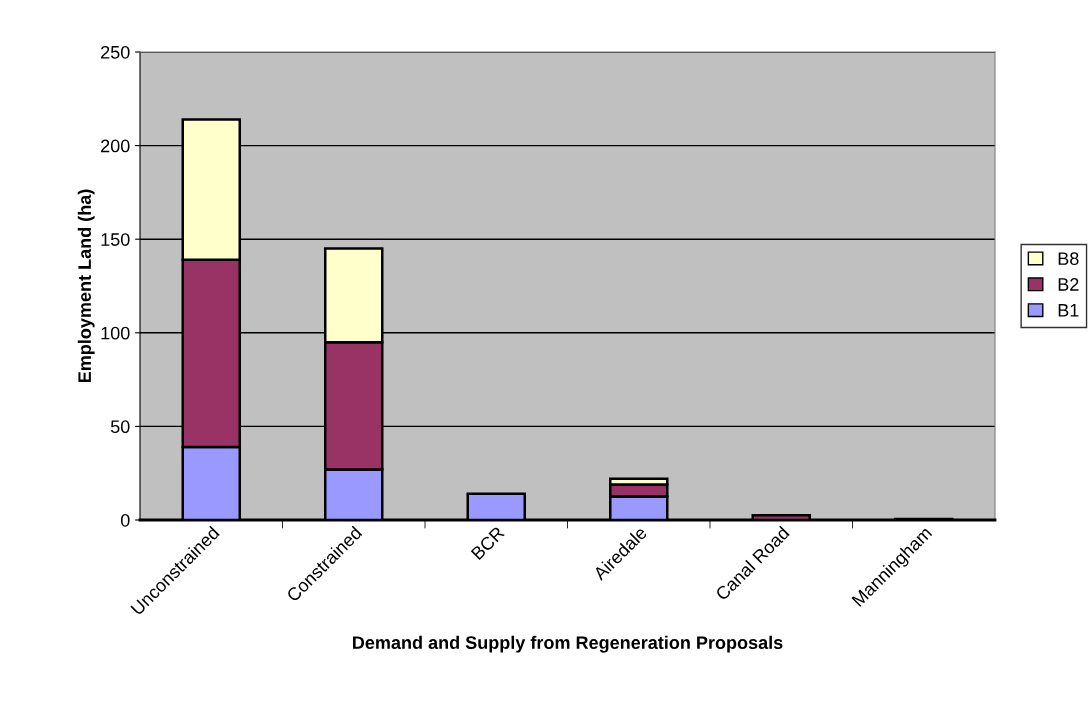 The height and width of the screenshot is (717, 1088). Describe the element at coordinates (115, 239) in the screenshot. I see `y-tick-label: 150` at that location.